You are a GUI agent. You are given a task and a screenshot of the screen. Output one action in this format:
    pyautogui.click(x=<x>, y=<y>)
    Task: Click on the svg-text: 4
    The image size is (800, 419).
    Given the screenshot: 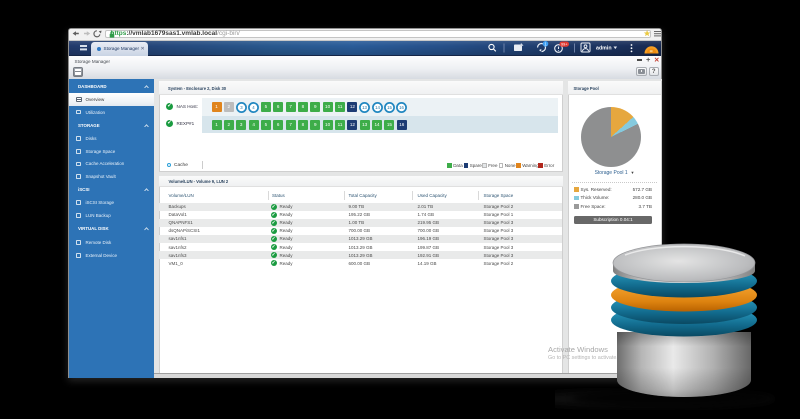 What is the action you would take?
    pyautogui.click(x=253, y=107)
    